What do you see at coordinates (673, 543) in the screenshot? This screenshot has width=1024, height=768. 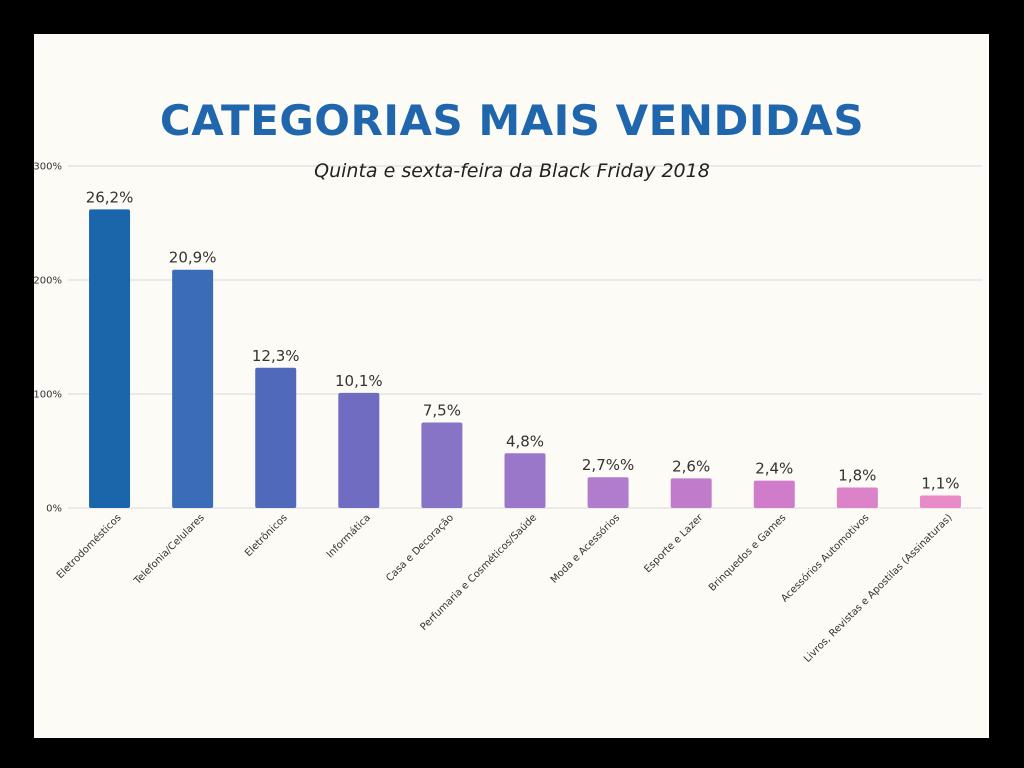 I see `x-tick-label: Esporte e Lazer` at bounding box center [673, 543].